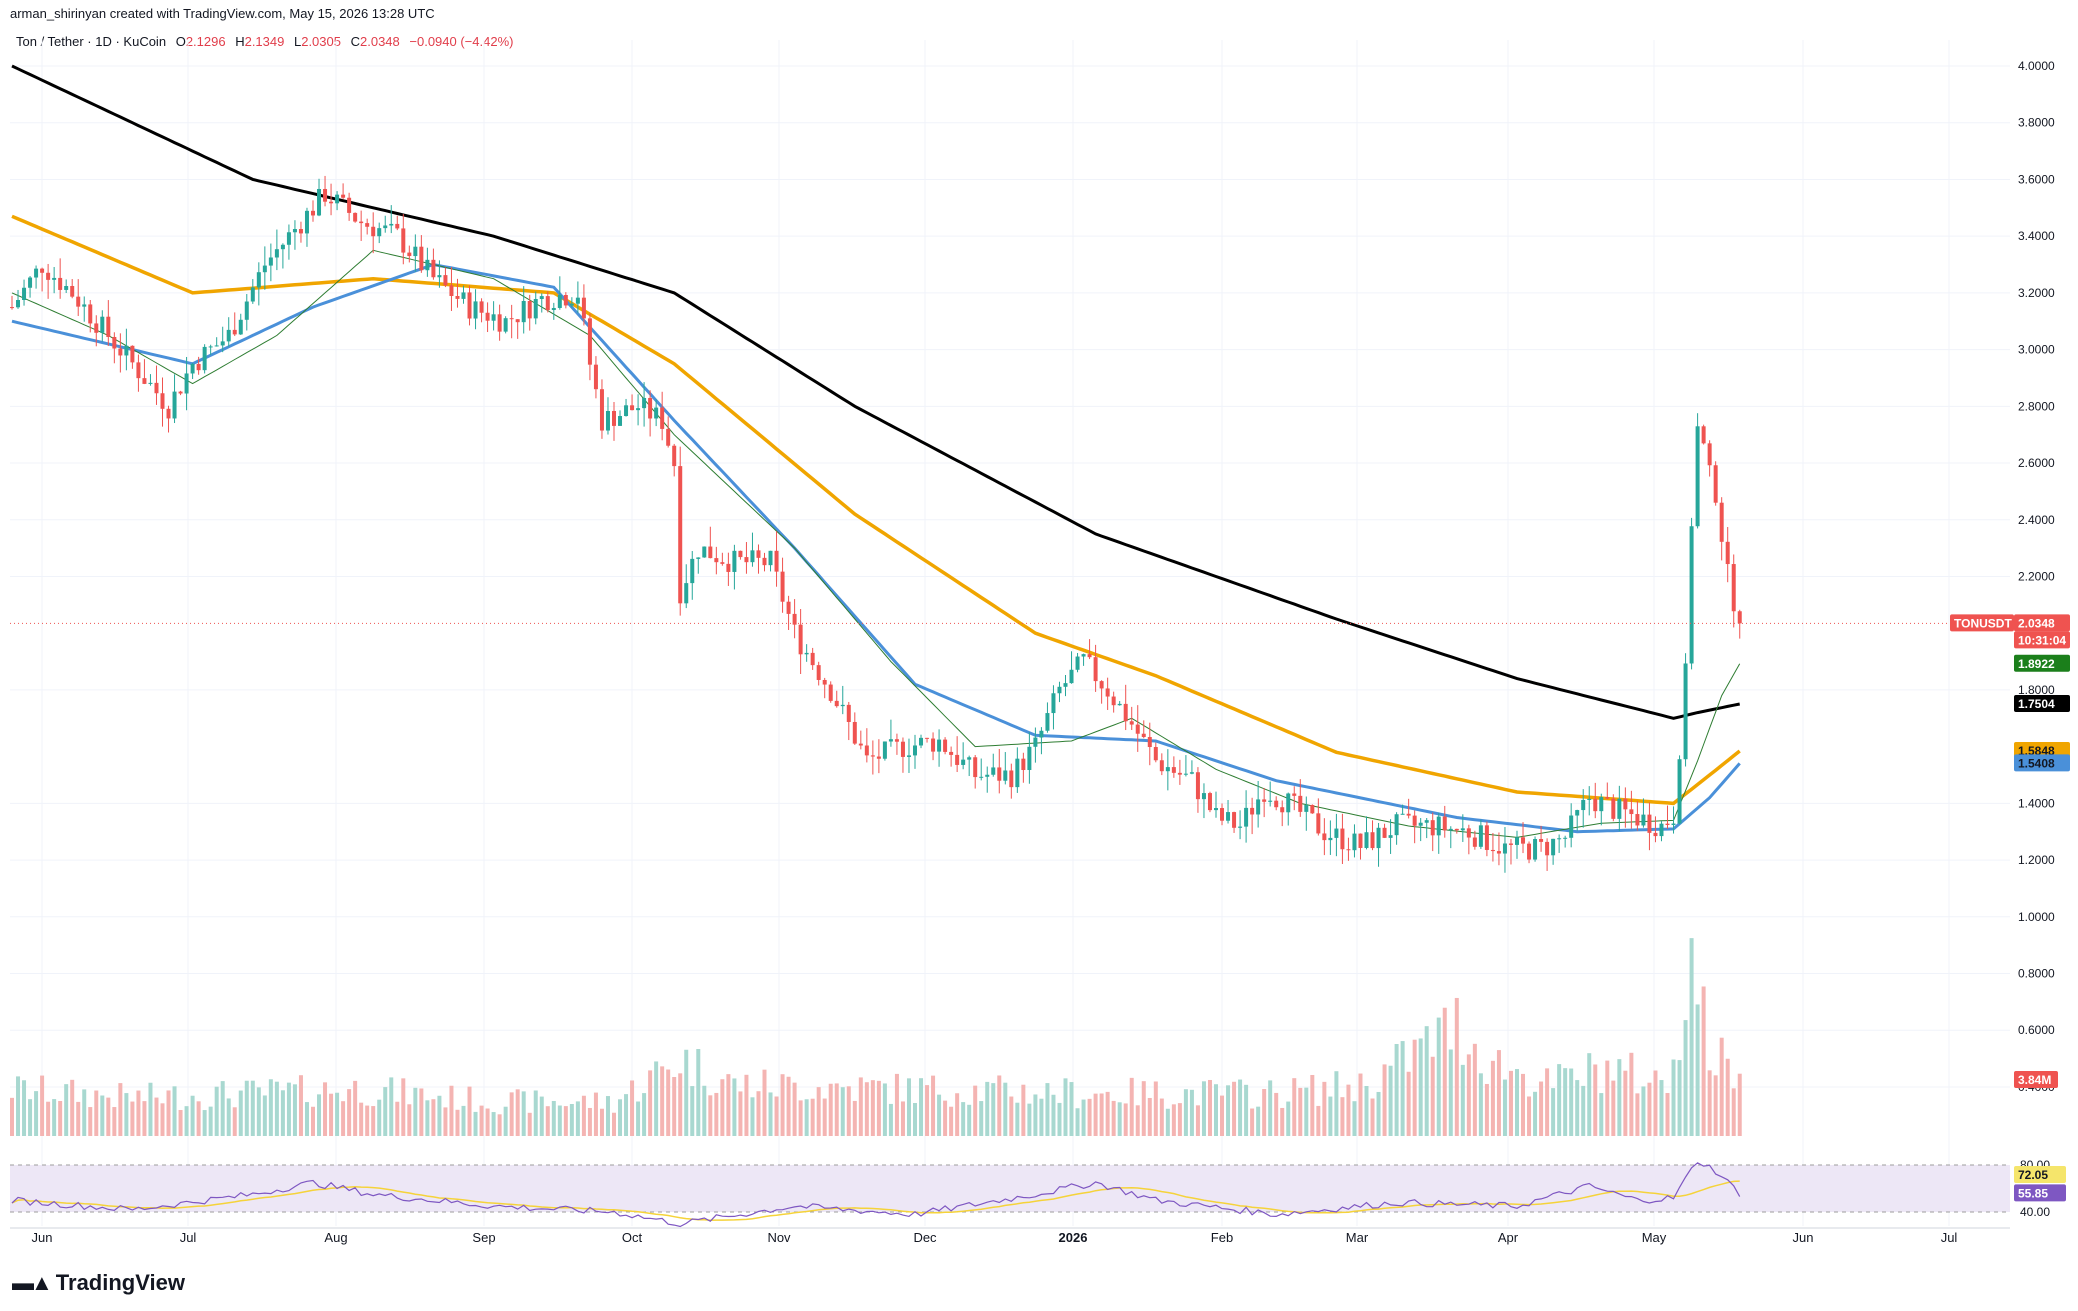  Describe the element at coordinates (1357, 1237) in the screenshot. I see `time-tick-label: Mar` at that location.